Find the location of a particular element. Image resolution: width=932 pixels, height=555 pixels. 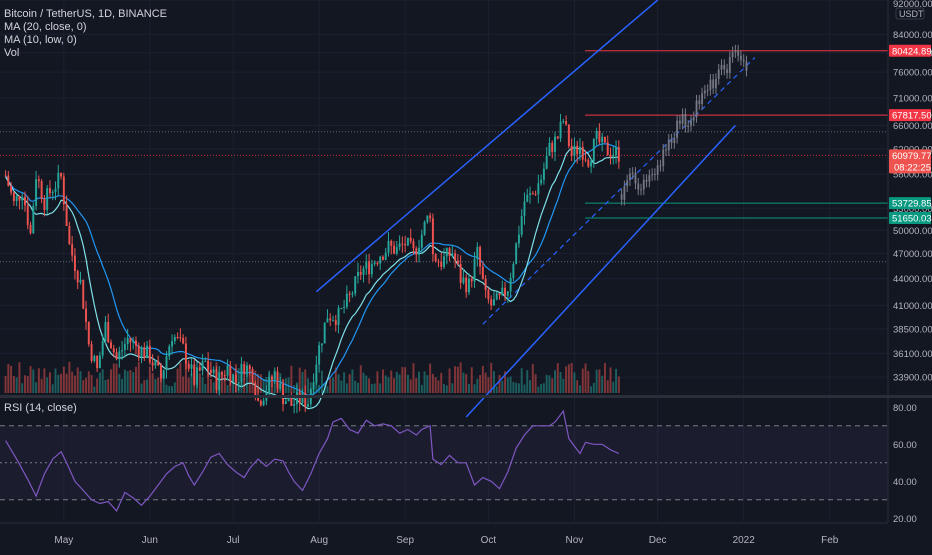

price-tick-label: 76000.00 is located at coordinates (912, 73).